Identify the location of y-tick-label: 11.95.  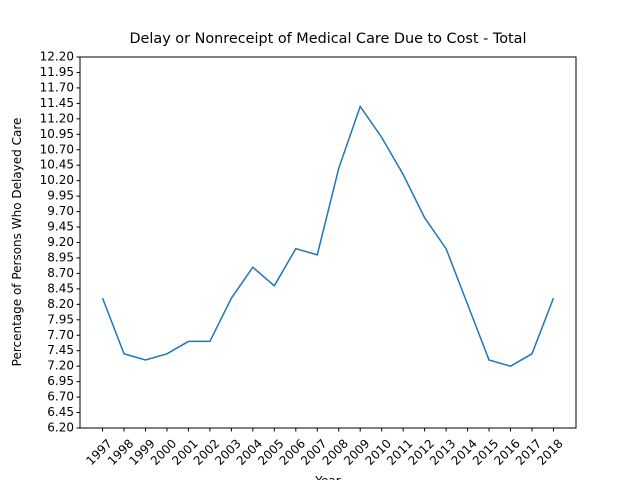
(57, 72).